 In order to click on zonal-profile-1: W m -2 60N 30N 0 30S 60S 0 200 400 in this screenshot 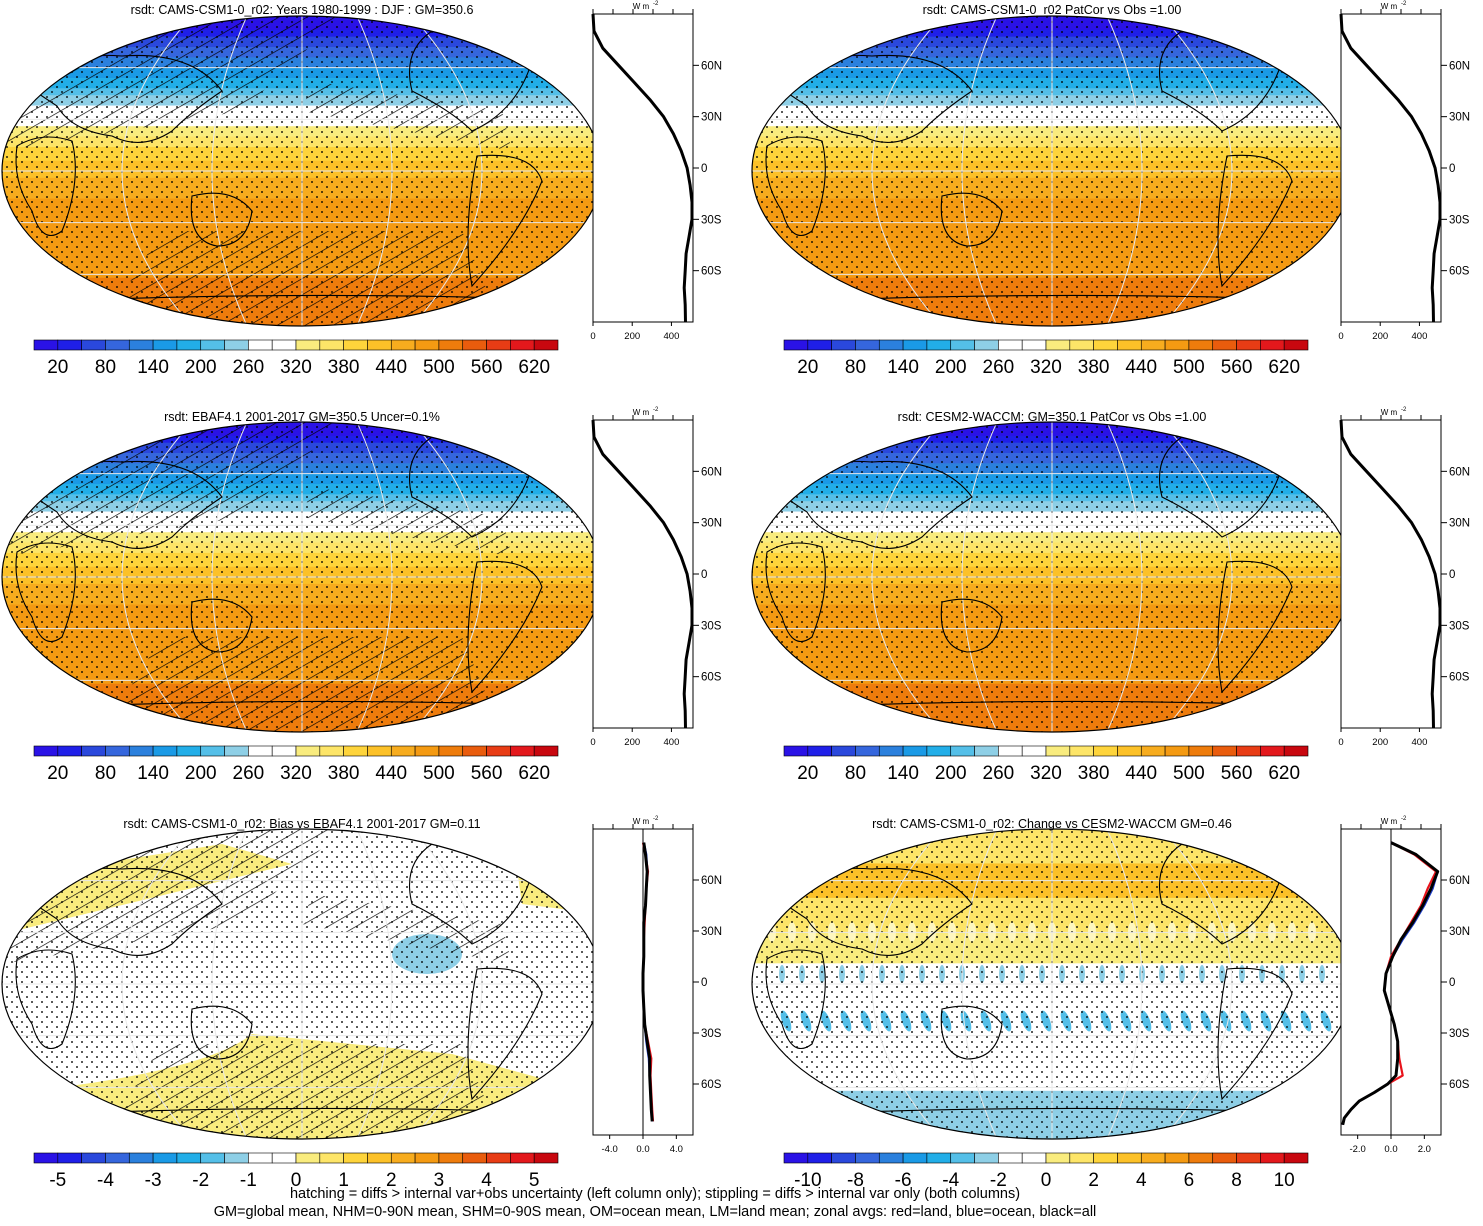, I will do `click(656, 171)`.